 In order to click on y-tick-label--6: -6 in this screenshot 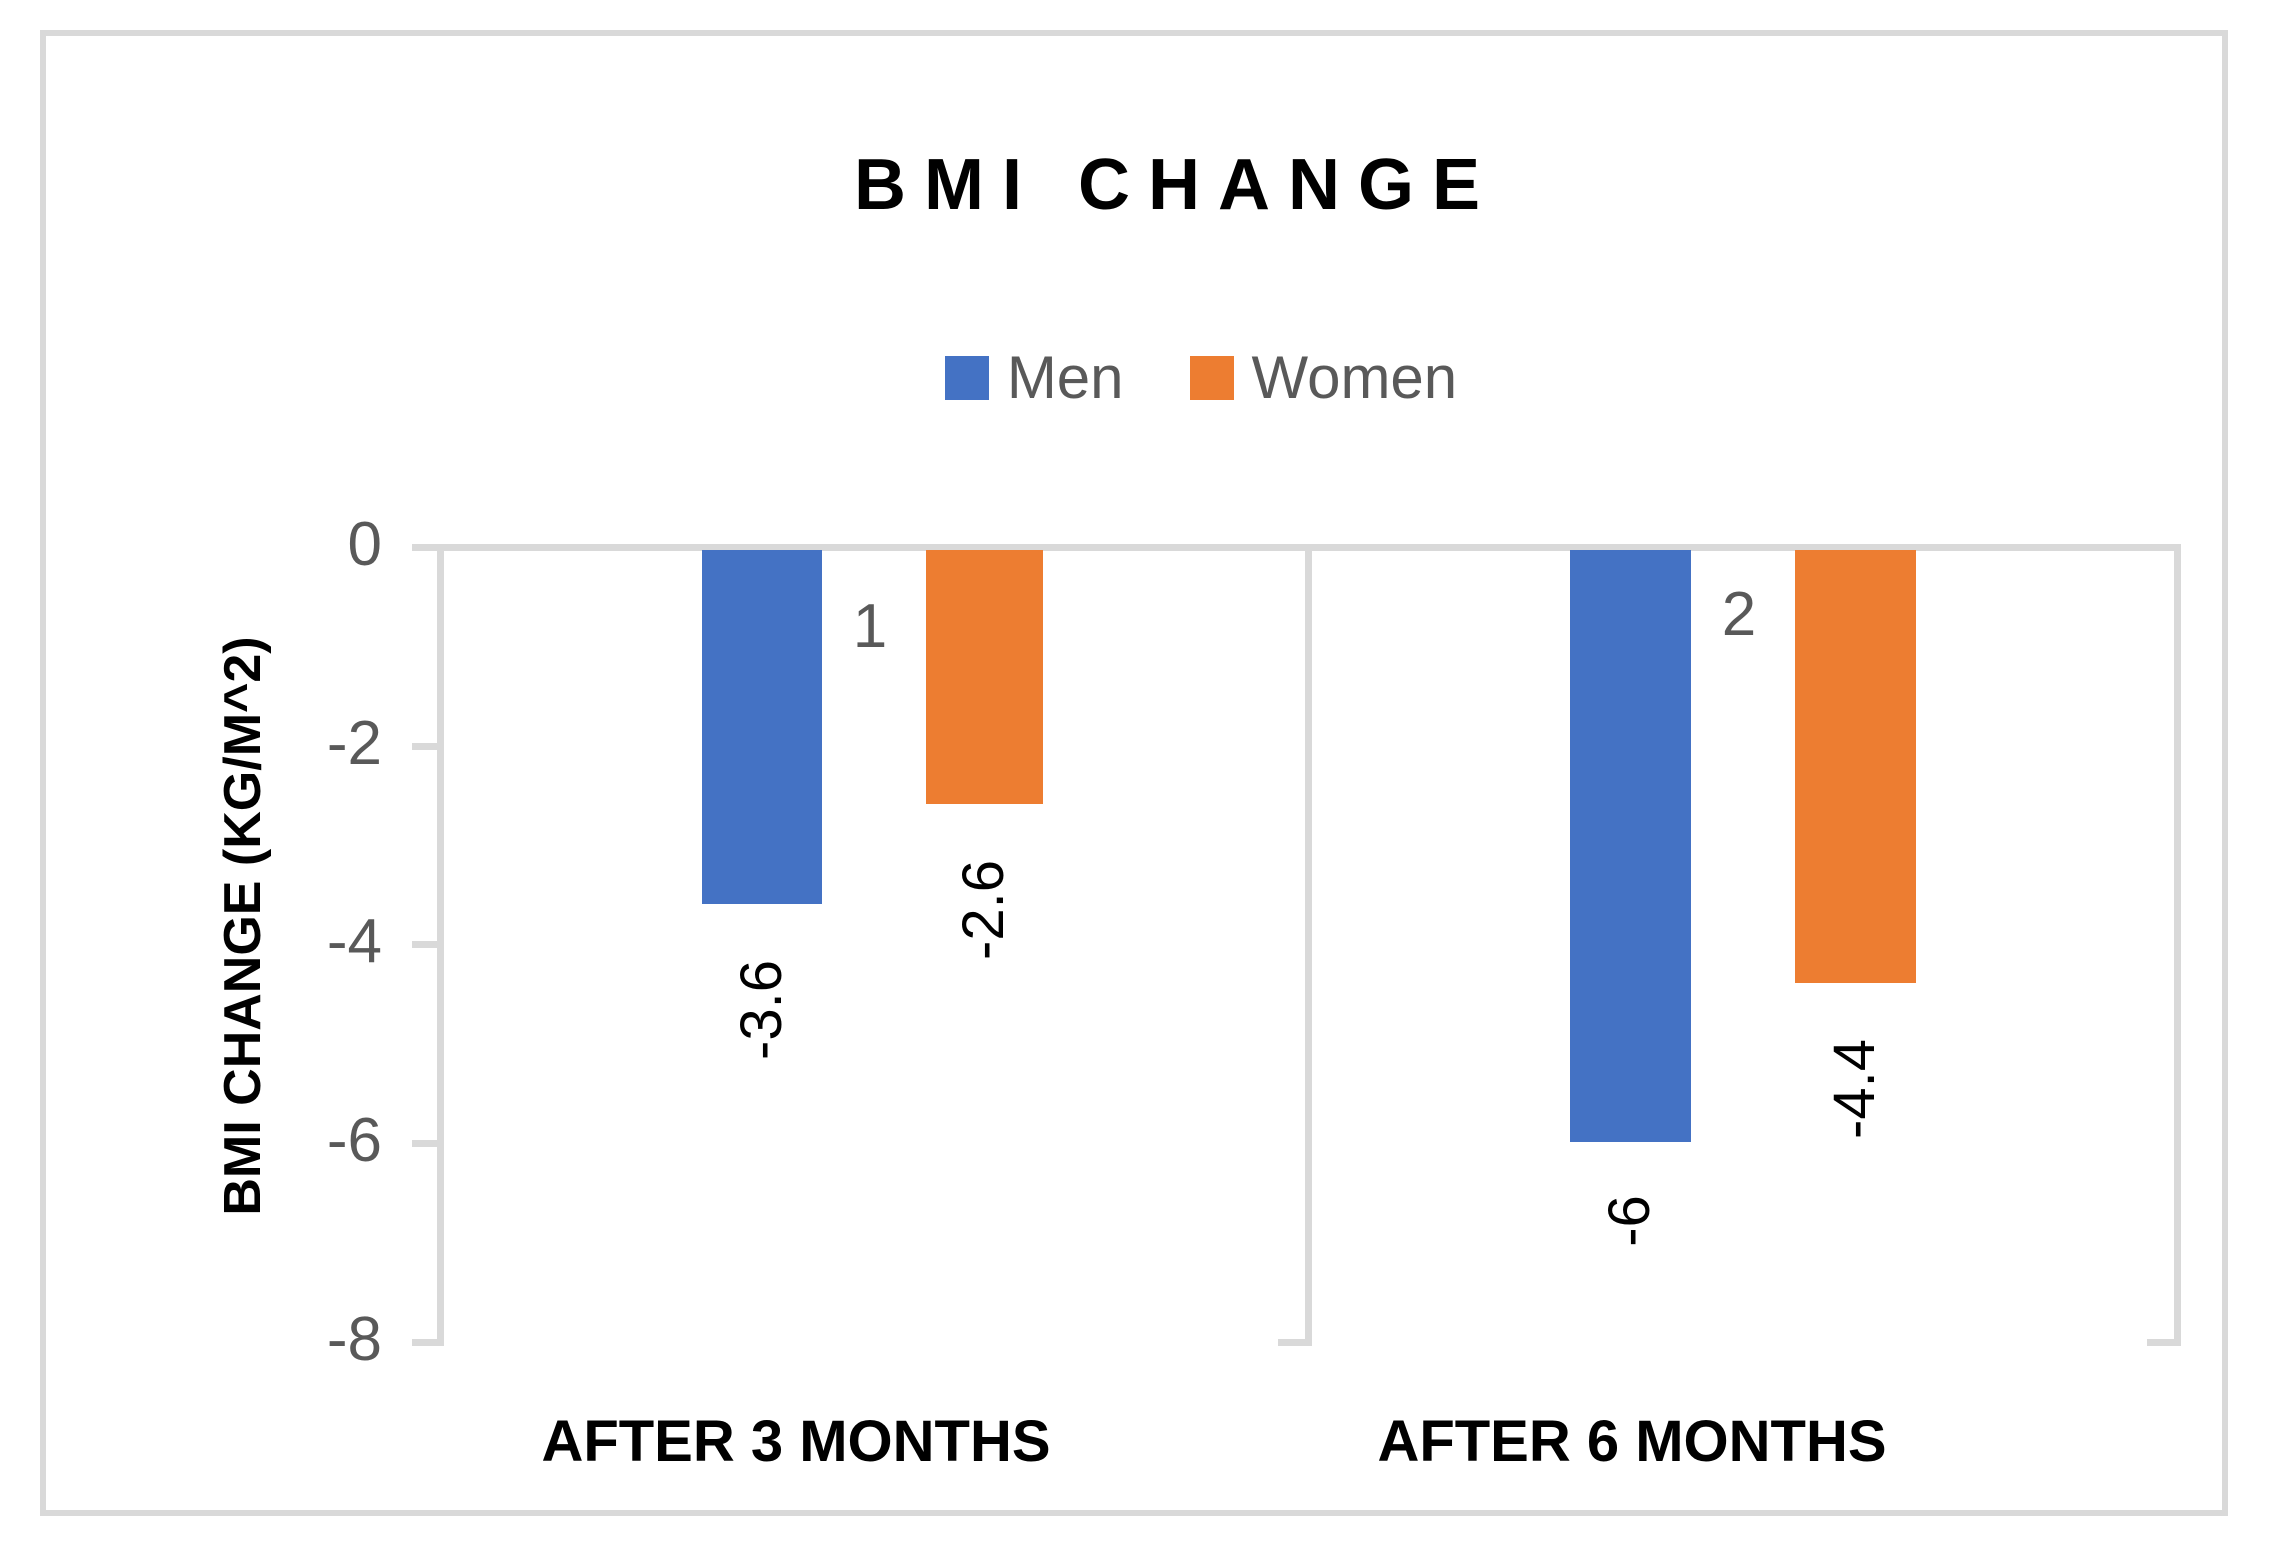, I will do `click(354, 1140)`.